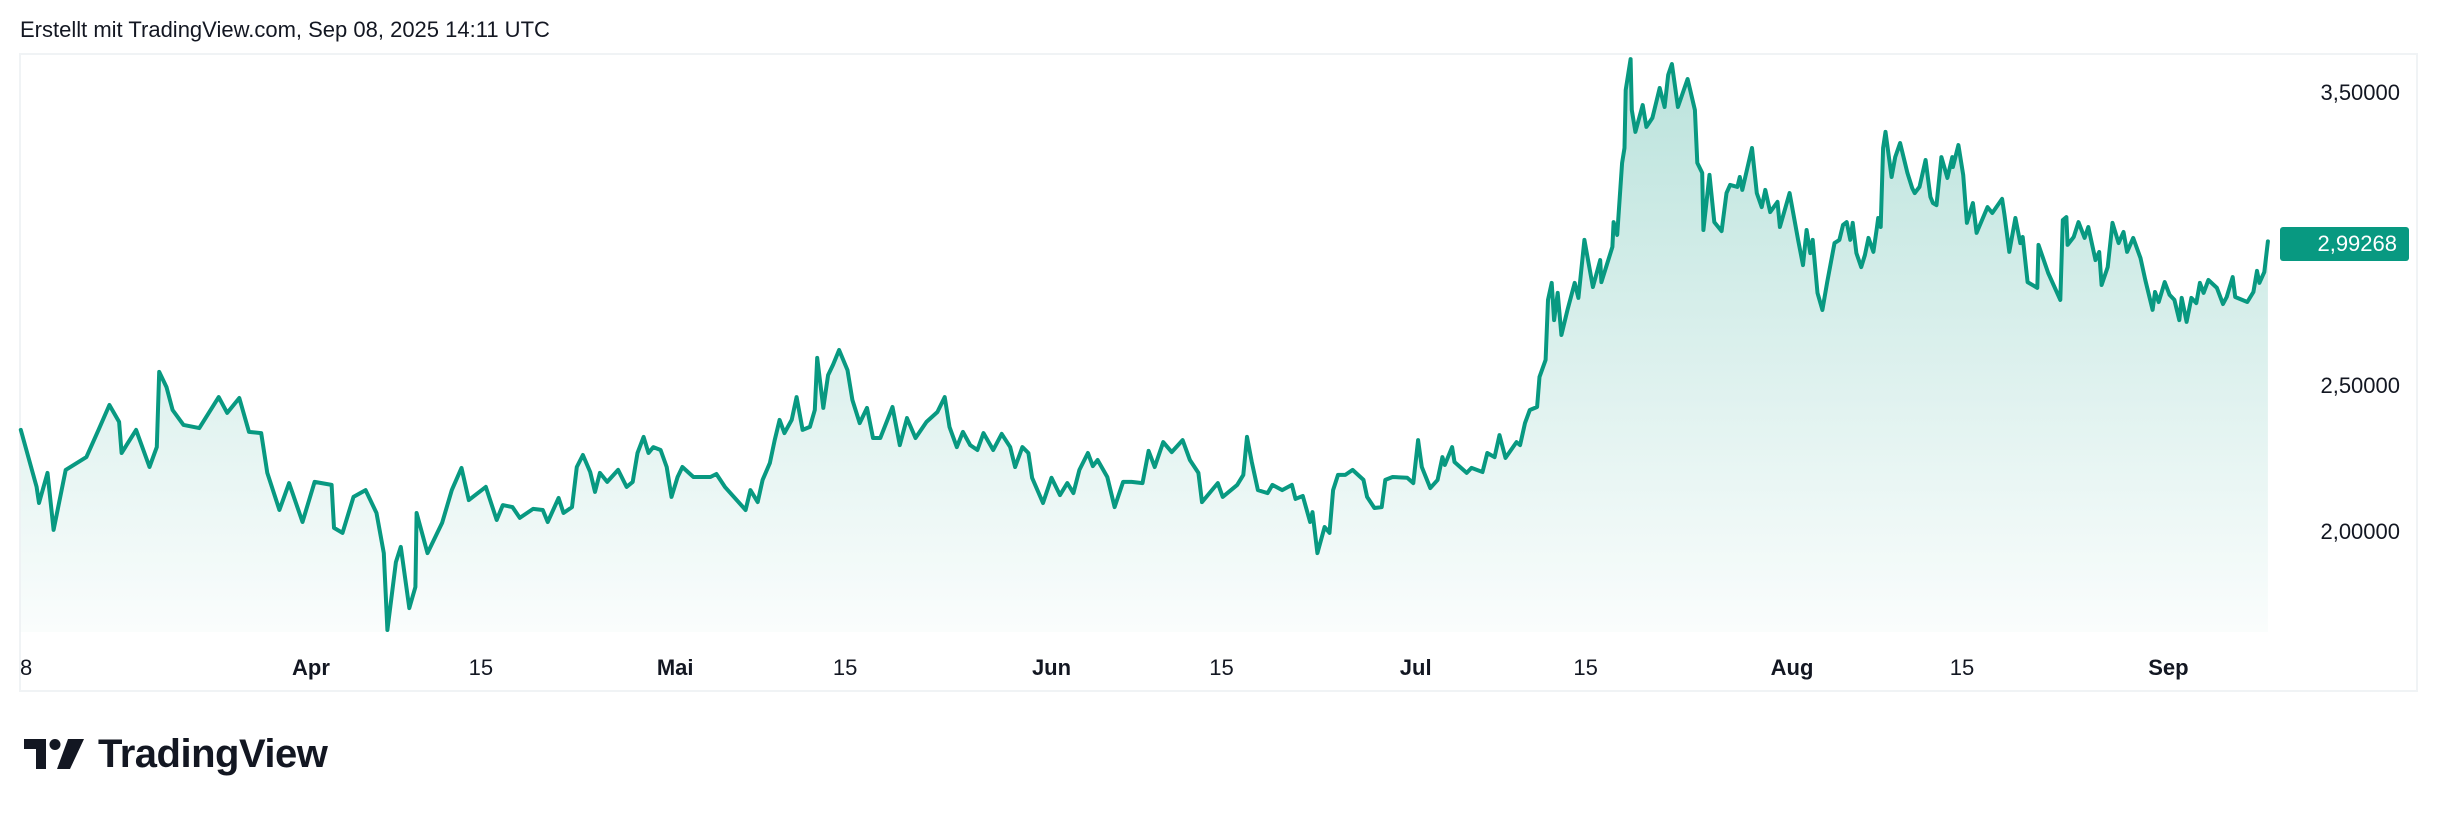  Describe the element at coordinates (213, 754) in the screenshot. I see `tradingview-logo-text: TradingView` at that location.